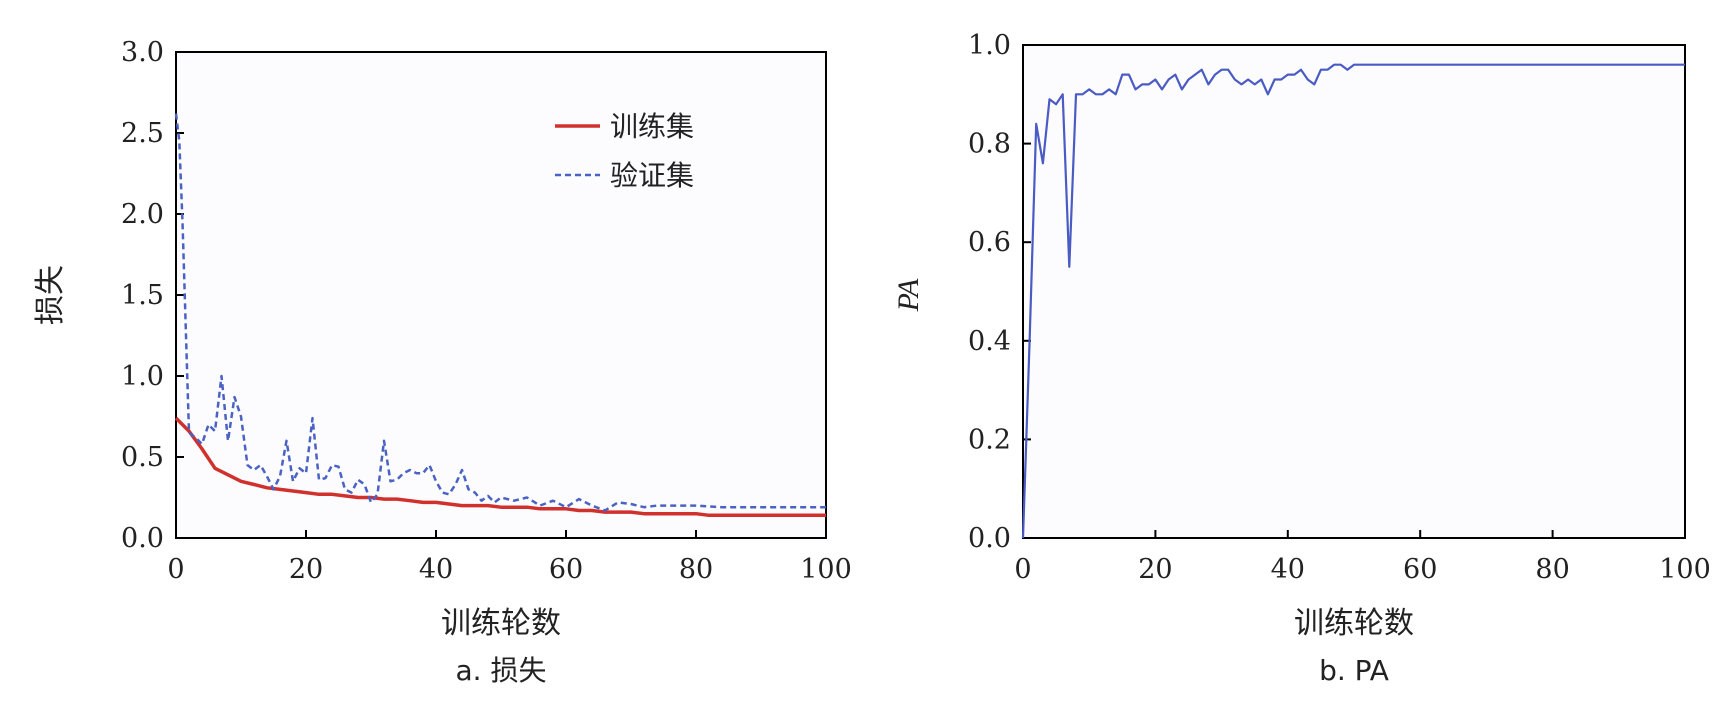 This screenshot has width=1728, height=702. What do you see at coordinates (509, 557) in the screenshot?
I see `loss-x-ticks: 0 20 40 60 80 100` at bounding box center [509, 557].